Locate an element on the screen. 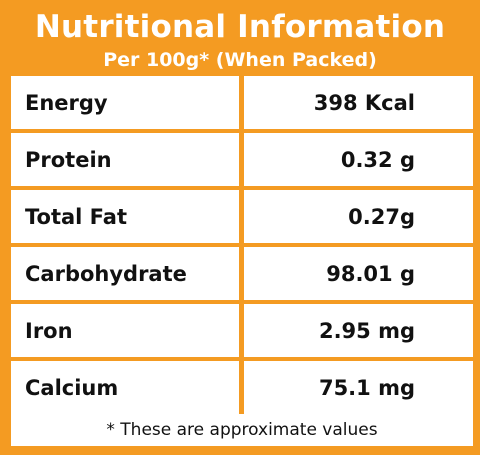 Image resolution: width=480 pixels, height=455 pixels. table-row: Carbohydrate 98.01 g is located at coordinates (242, 273).